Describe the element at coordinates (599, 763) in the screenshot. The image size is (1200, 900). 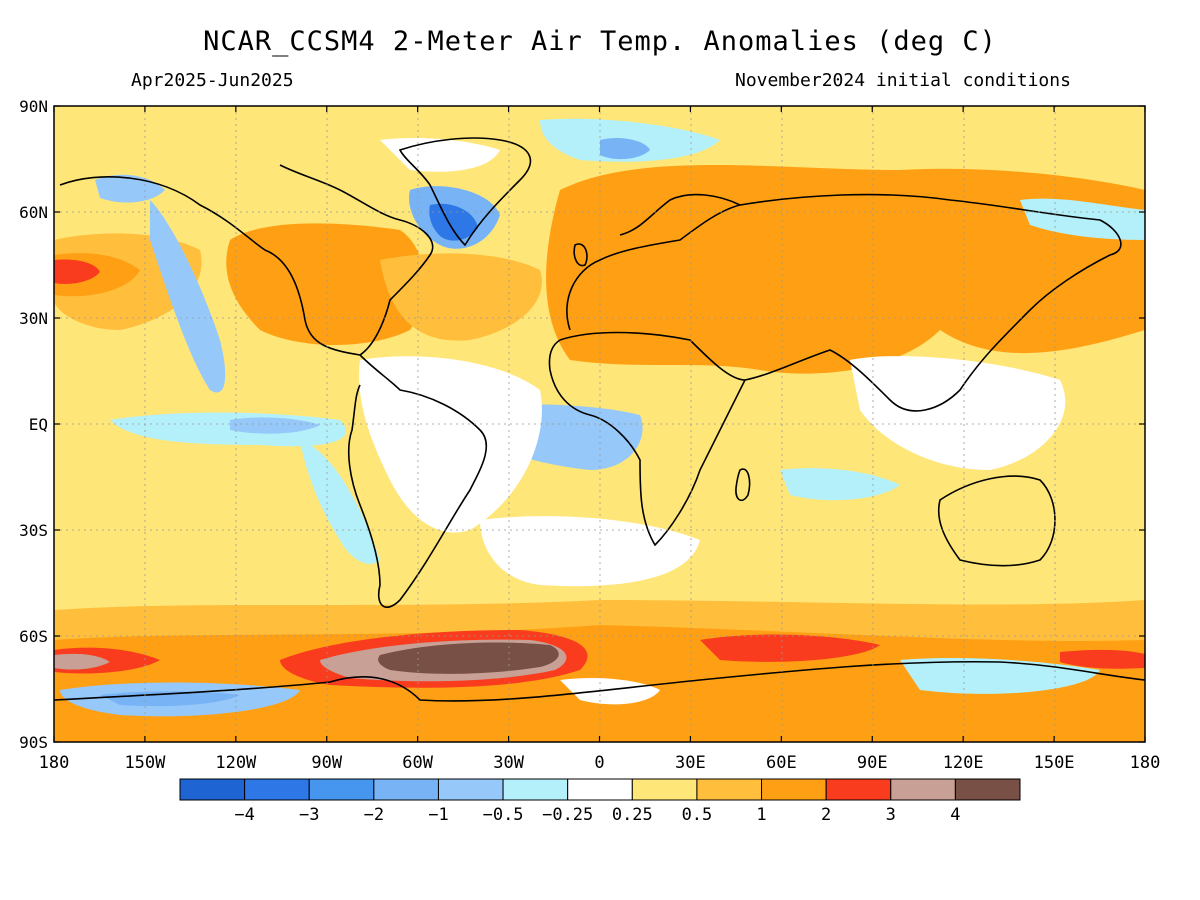
I see `lon-label: 0` at that location.